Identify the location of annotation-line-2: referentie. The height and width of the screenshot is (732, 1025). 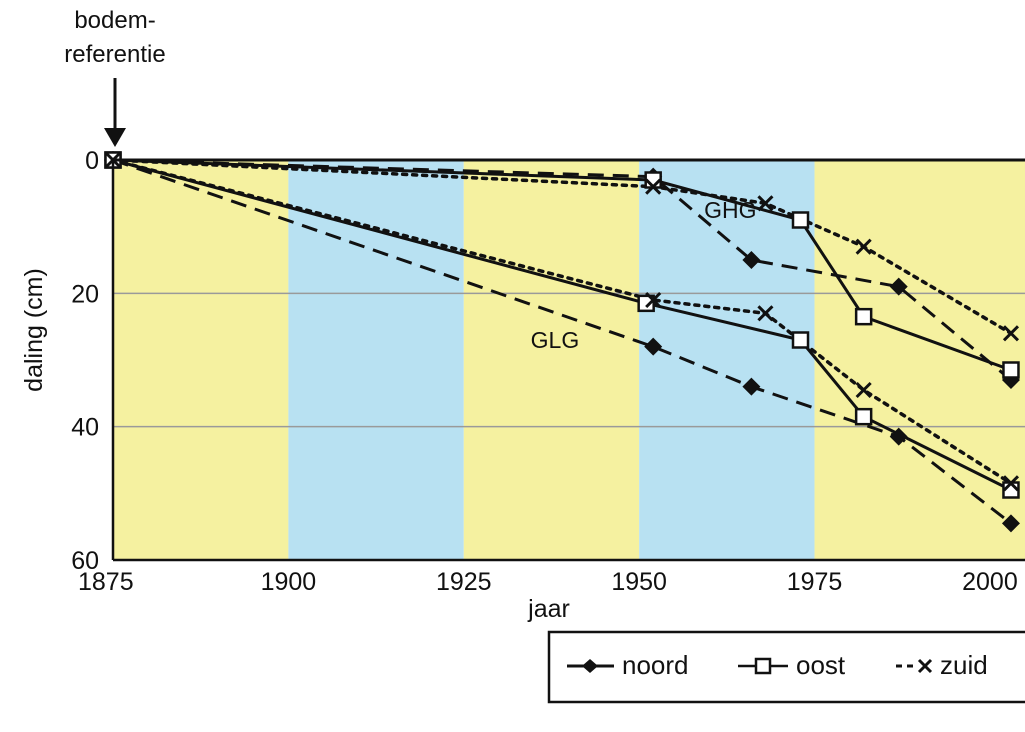
(114, 54).